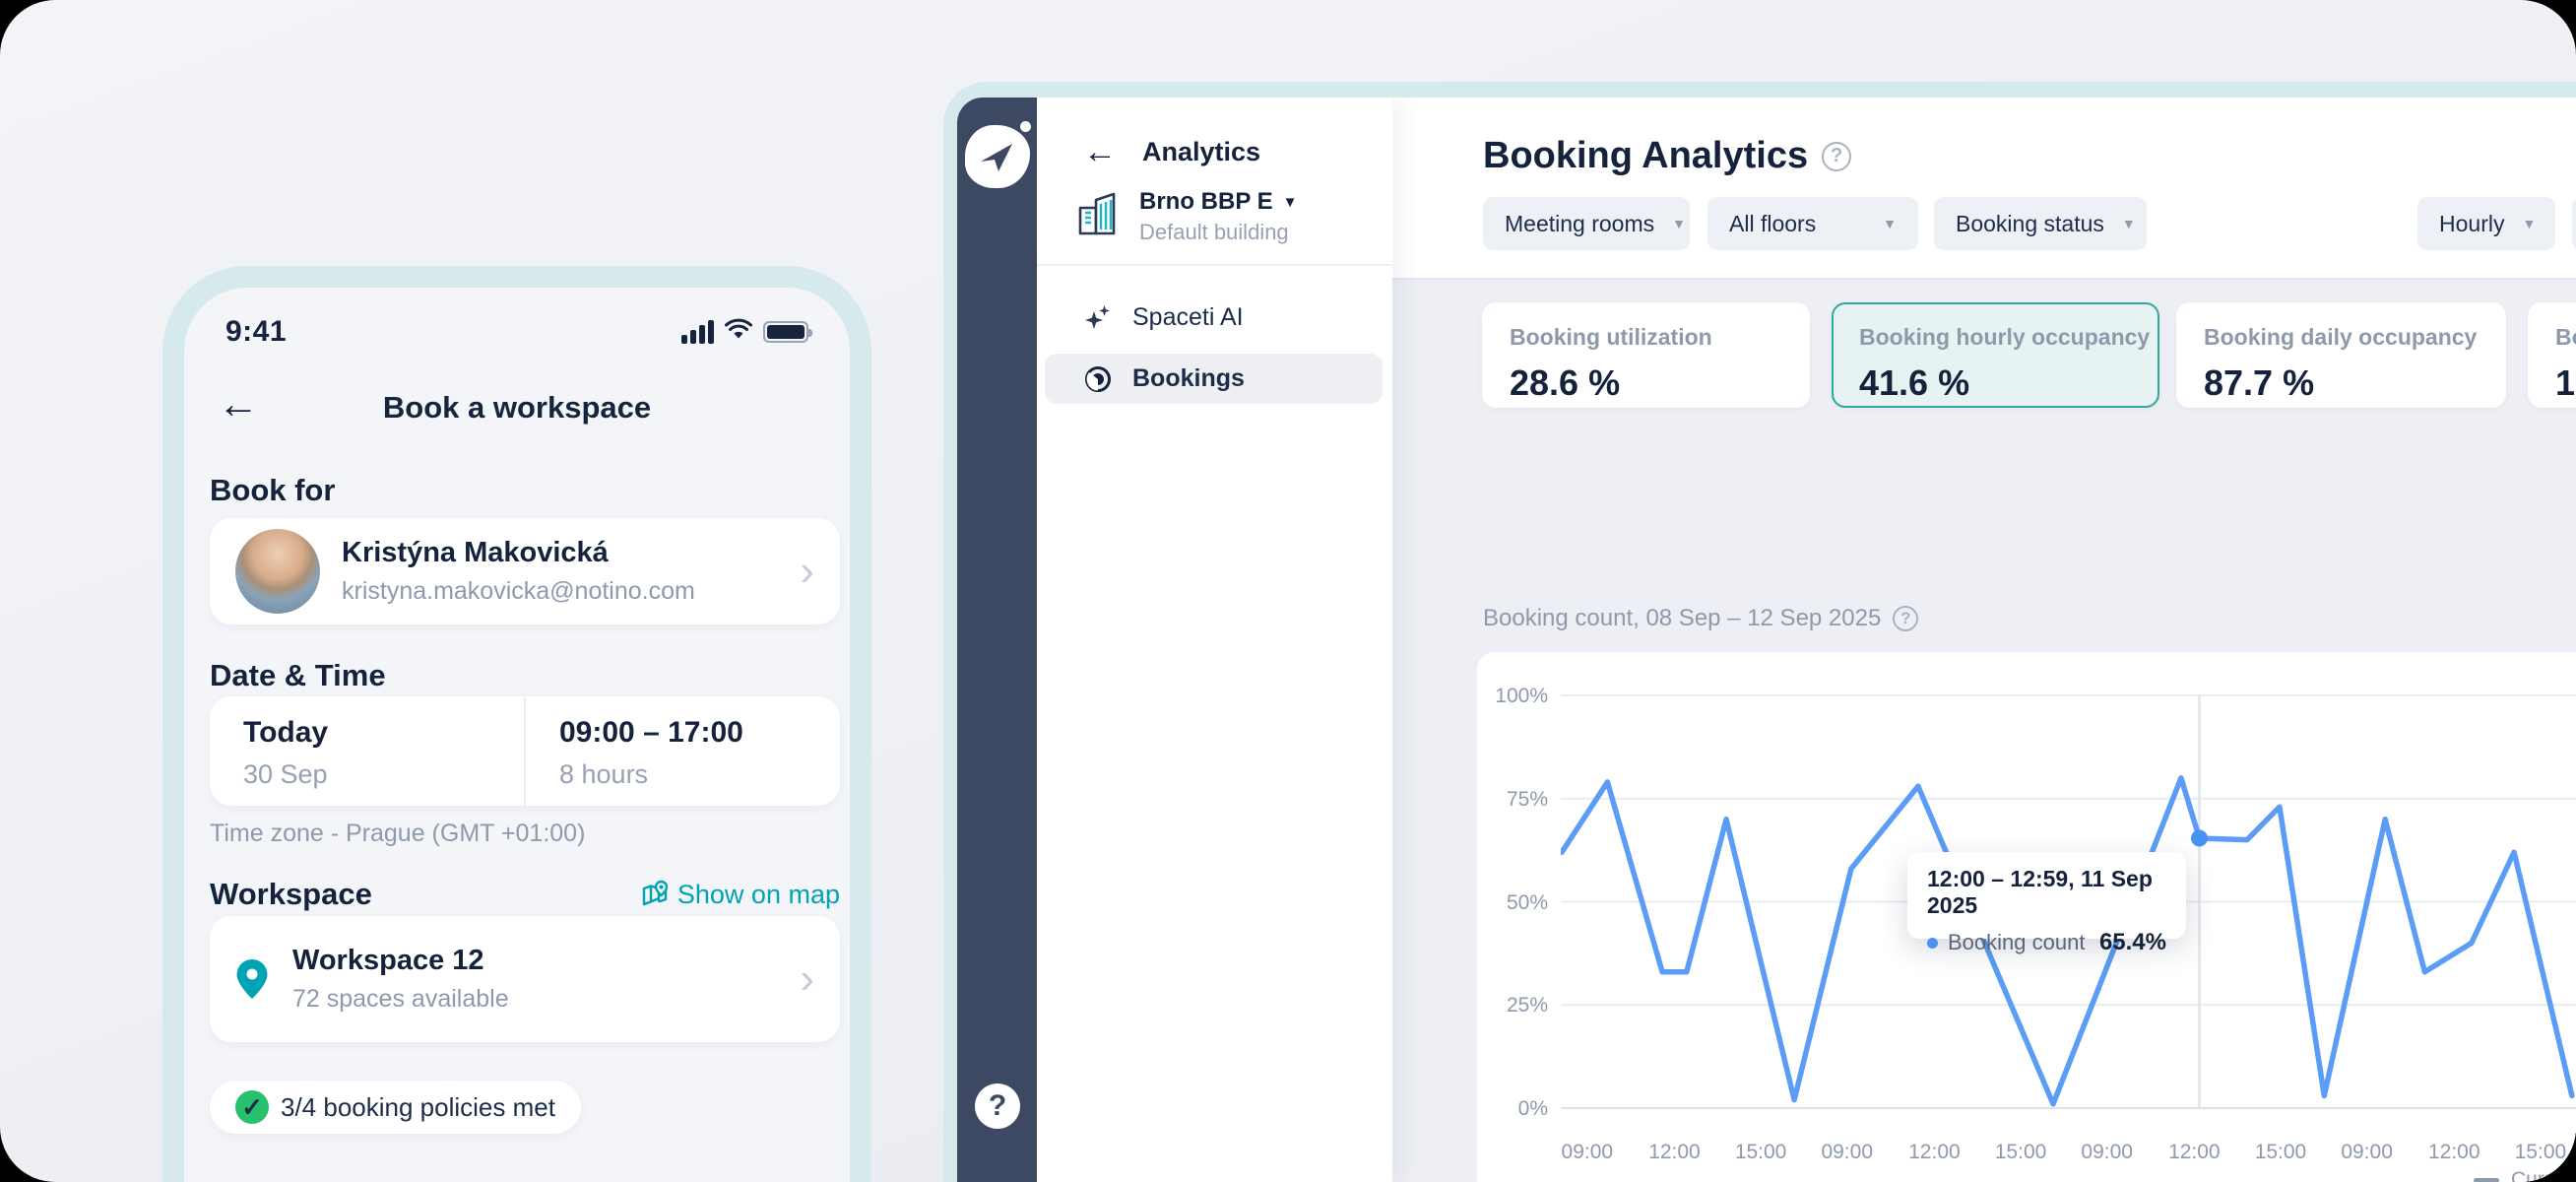  I want to click on series-dot-icon, so click(1932, 943).